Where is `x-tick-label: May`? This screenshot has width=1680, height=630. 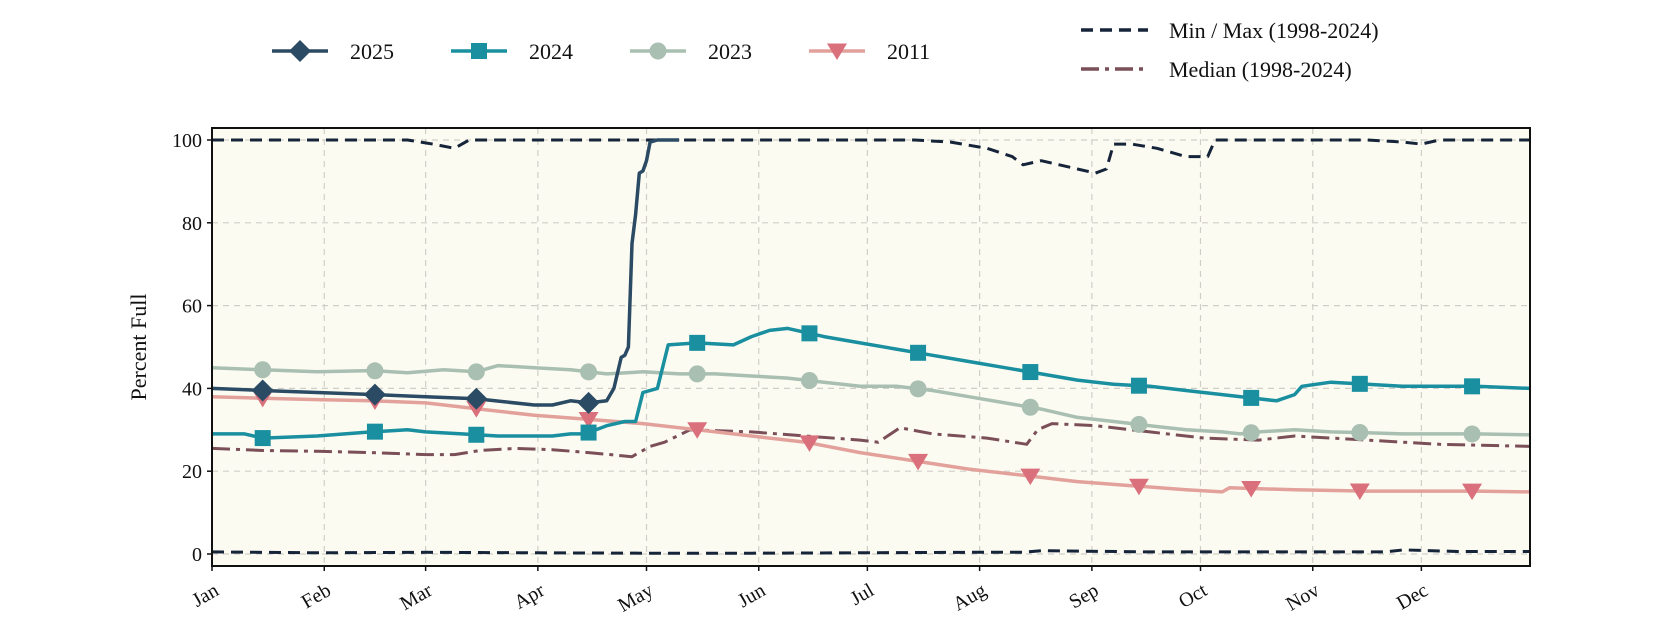 x-tick-label: May is located at coordinates (635, 597).